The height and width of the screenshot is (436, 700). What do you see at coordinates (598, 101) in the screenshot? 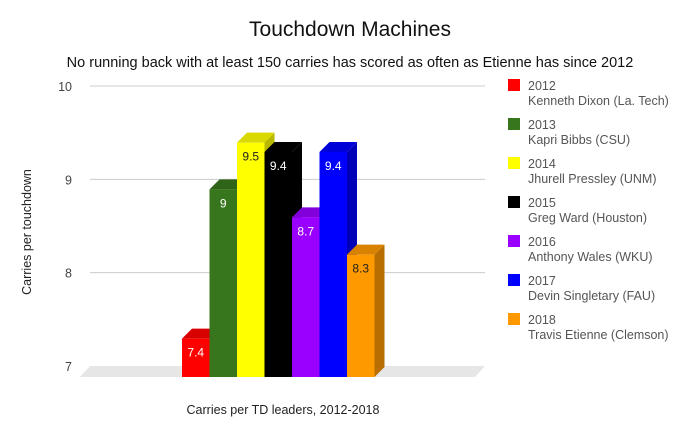
I see `legend-name: Kenneth Dixon (La. Tech)` at bounding box center [598, 101].